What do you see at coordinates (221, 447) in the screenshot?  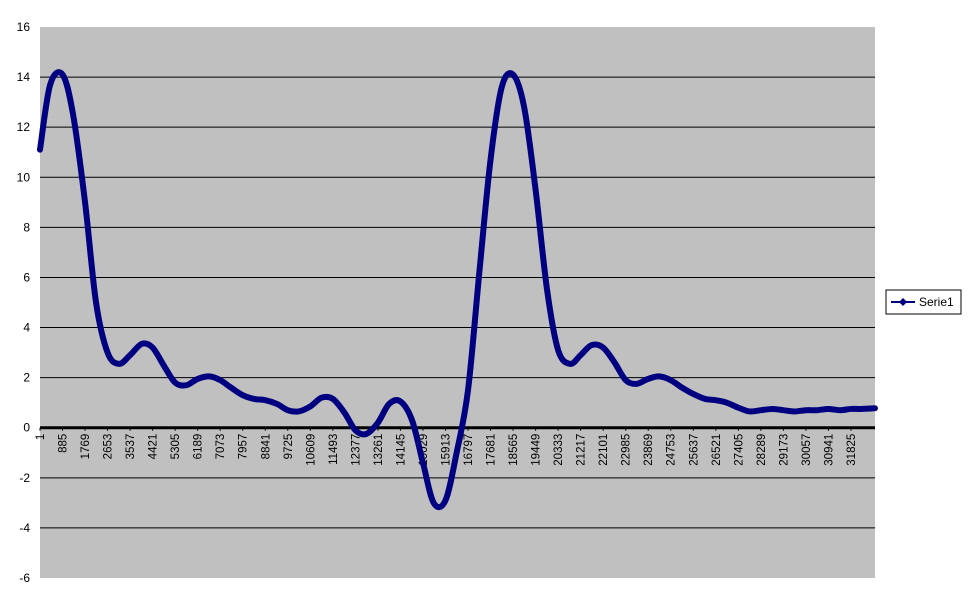 I see `x-tick-label: 7073` at bounding box center [221, 447].